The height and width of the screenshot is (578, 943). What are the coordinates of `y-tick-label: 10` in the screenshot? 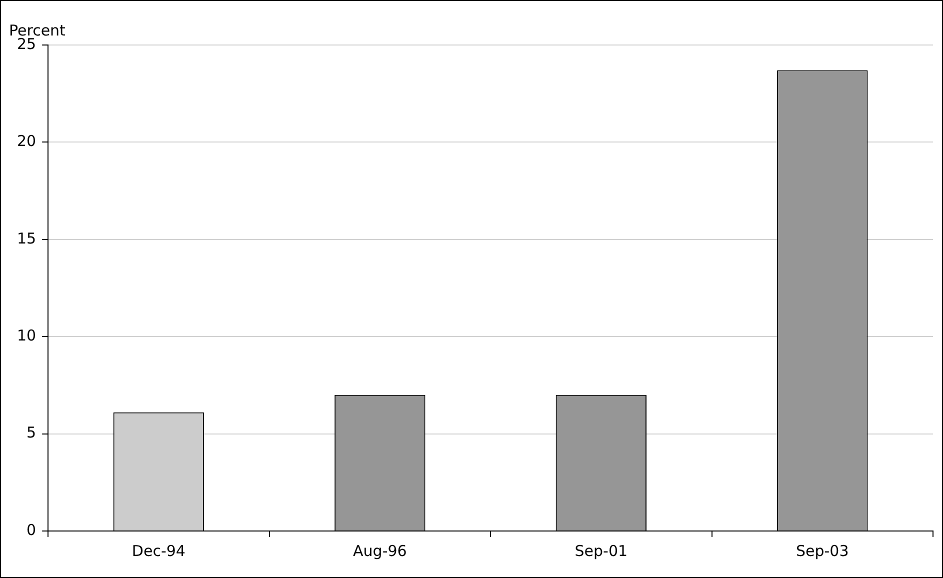 It's located at (26, 335).